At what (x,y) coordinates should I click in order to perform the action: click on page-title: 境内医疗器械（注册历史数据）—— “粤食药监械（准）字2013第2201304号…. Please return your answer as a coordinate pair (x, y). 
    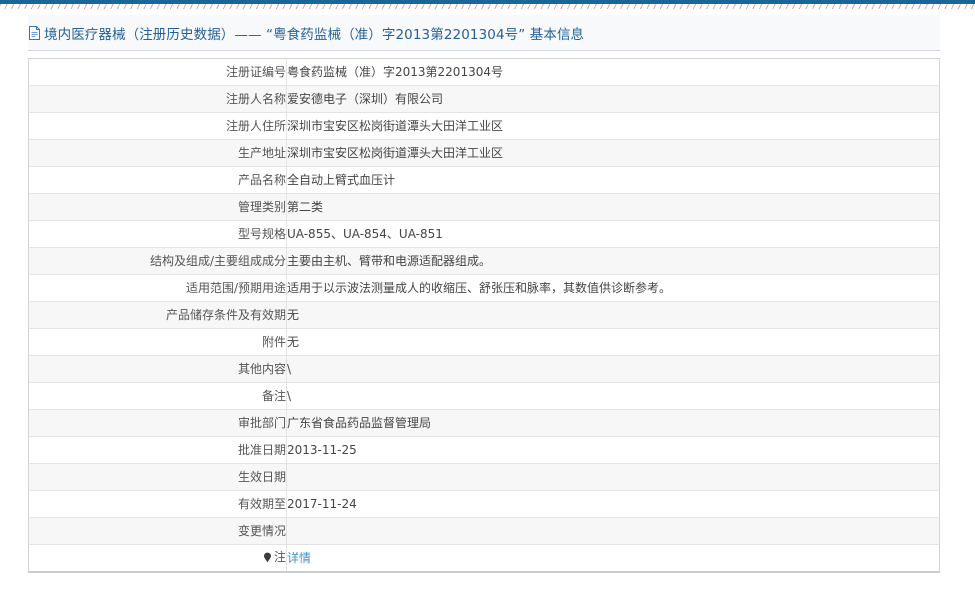
    Looking at the image, I should click on (314, 34).